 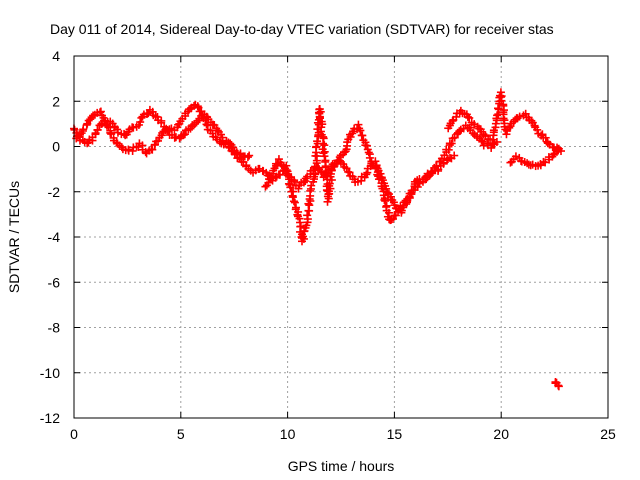 I want to click on y-axis-label: SDTVAR / TECUs, so click(x=14, y=237).